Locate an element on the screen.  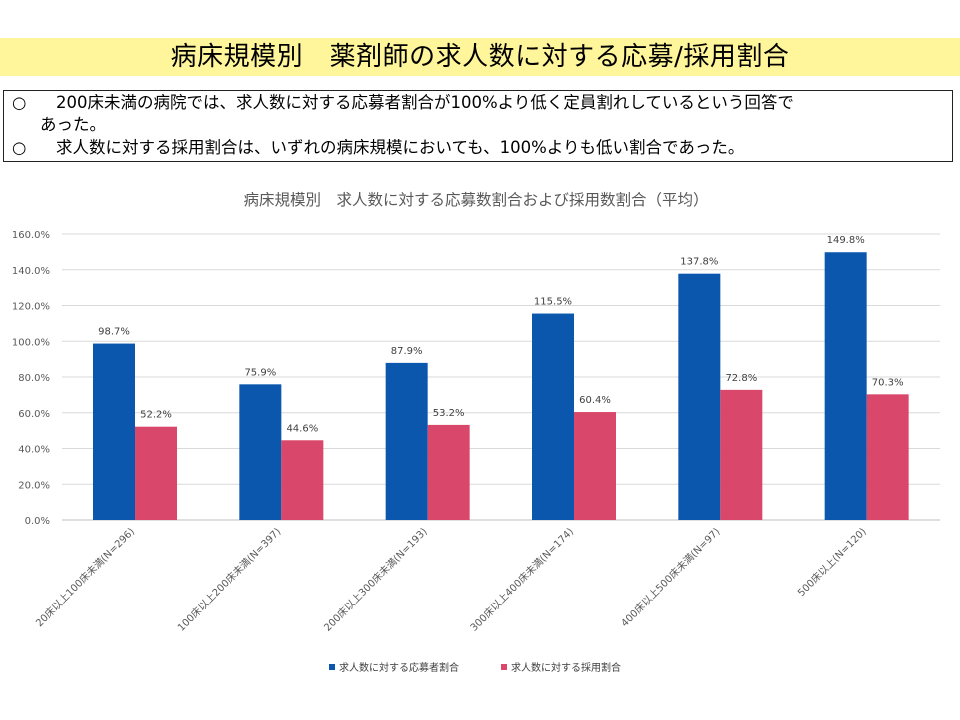
x-category-label: 200床以上300床未満(N=193) is located at coordinates (375, 579).